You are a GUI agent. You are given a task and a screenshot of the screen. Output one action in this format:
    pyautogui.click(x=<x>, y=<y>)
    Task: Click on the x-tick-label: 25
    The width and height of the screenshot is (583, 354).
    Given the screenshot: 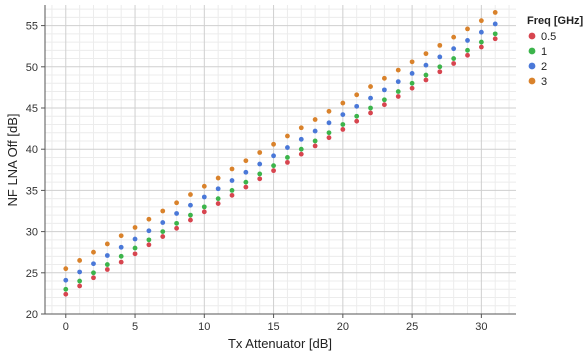 What is the action you would take?
    pyautogui.click(x=412, y=327)
    